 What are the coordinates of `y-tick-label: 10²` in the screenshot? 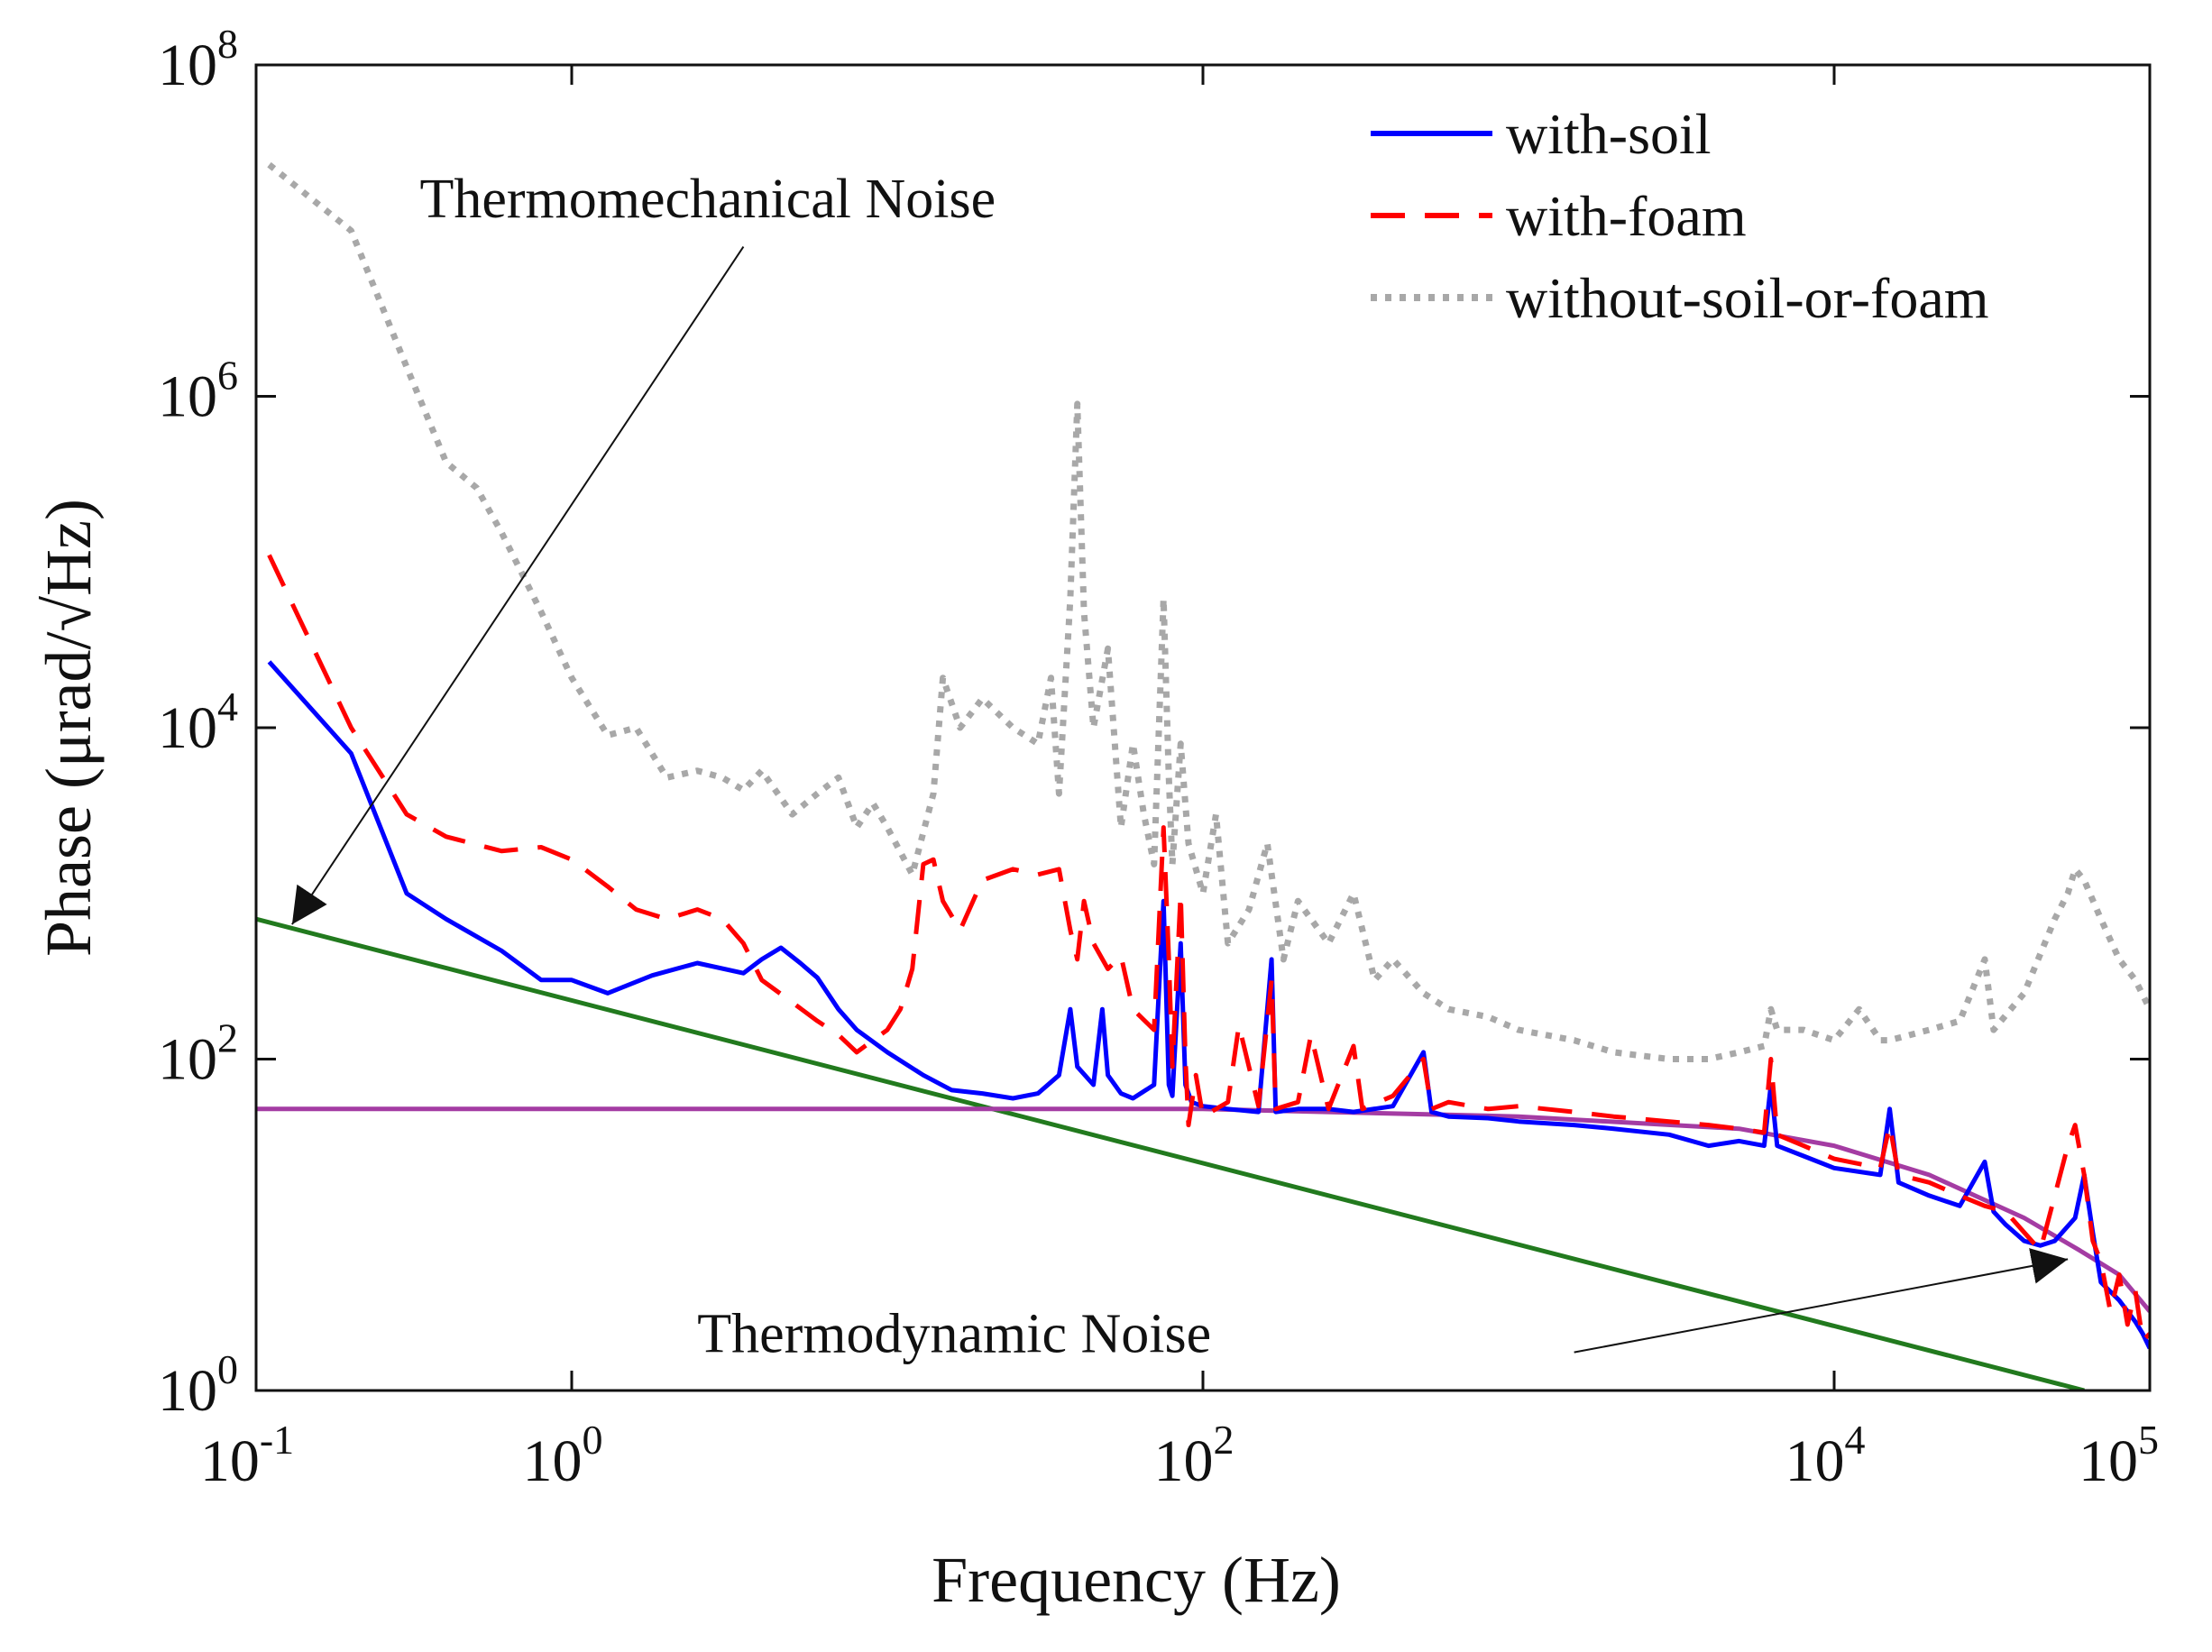 It's located at (198, 1054).